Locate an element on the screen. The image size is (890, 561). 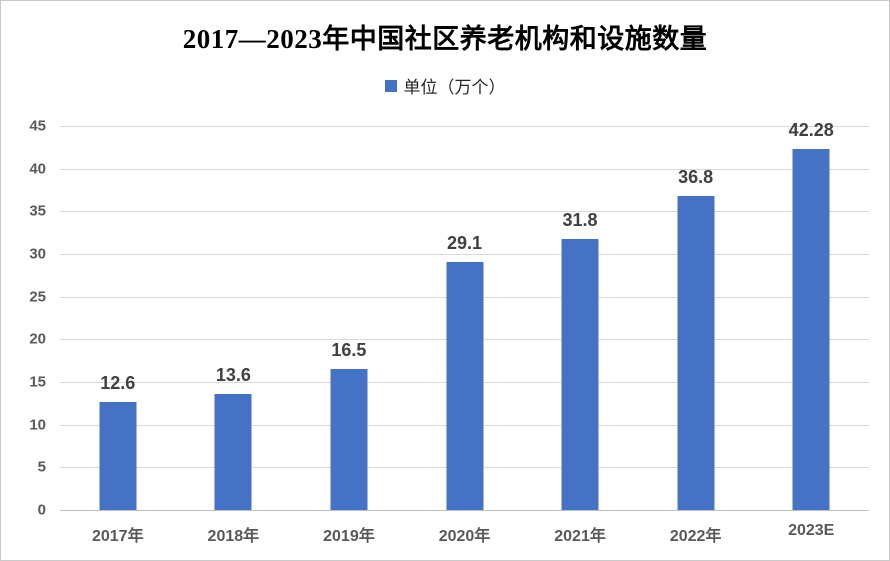
x-tick-label: 2022年 is located at coordinates (695, 536).